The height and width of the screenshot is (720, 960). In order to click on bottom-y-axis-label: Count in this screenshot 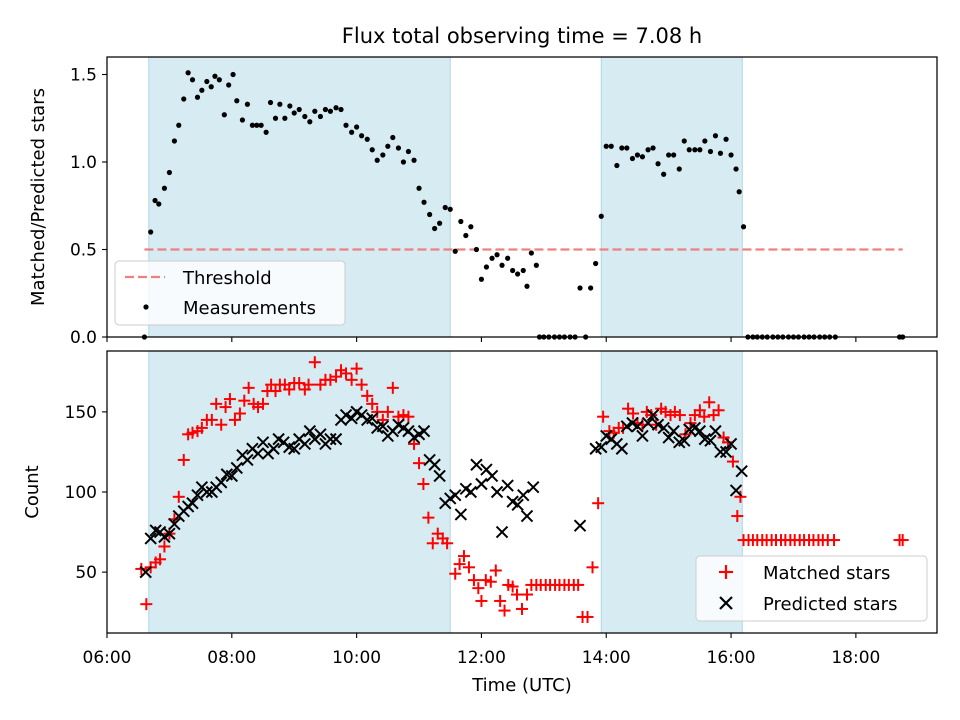, I will do `click(32, 491)`.